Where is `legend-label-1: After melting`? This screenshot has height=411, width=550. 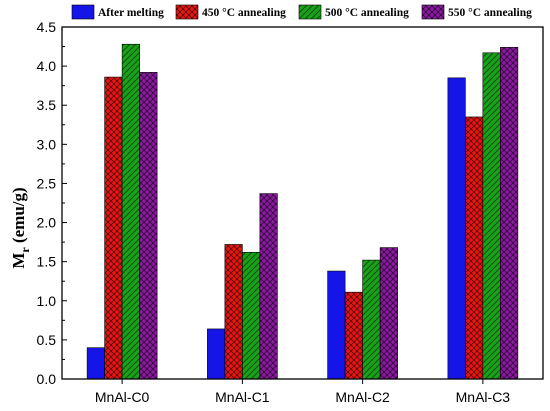
legend-label-1: After melting is located at coordinates (131, 13).